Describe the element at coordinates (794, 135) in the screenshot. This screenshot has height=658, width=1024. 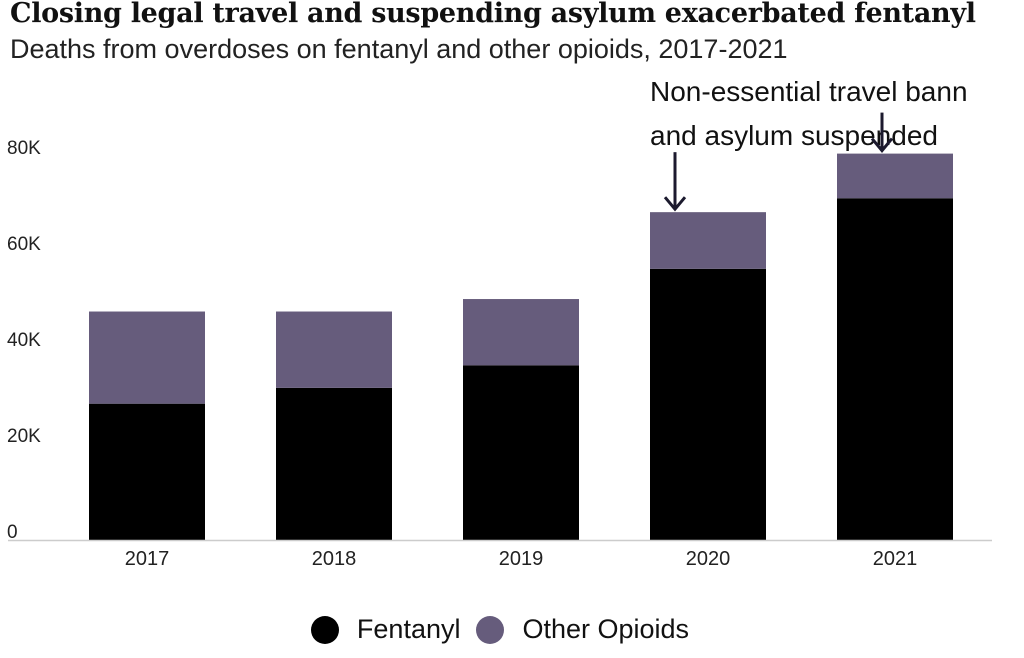
I see `annotation-line-2: and asylum suspended` at that location.